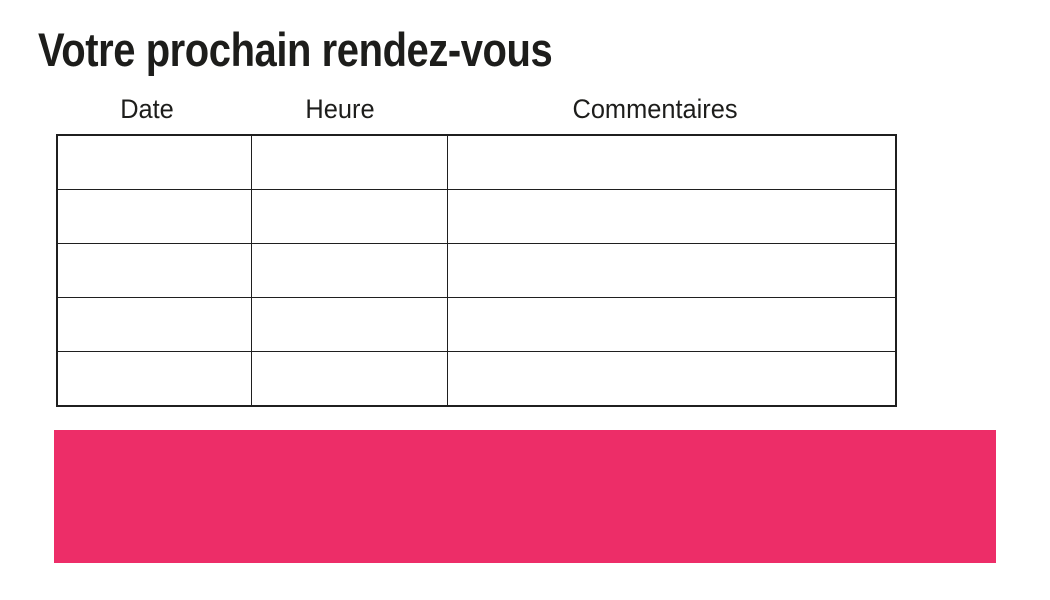  I want to click on page-title: Votre prochain rendez-vous, so click(295, 49).